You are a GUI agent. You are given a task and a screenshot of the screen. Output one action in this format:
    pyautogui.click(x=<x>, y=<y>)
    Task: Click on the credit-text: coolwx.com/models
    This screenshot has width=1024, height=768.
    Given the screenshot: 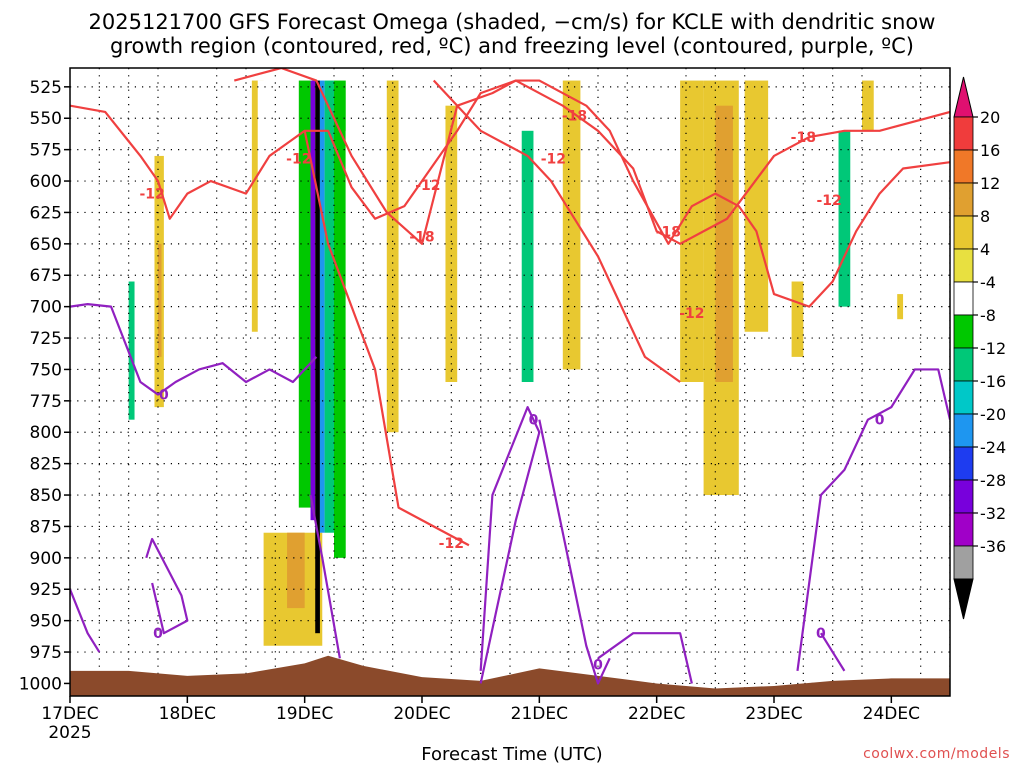 What is the action you would take?
    pyautogui.click(x=936, y=754)
    